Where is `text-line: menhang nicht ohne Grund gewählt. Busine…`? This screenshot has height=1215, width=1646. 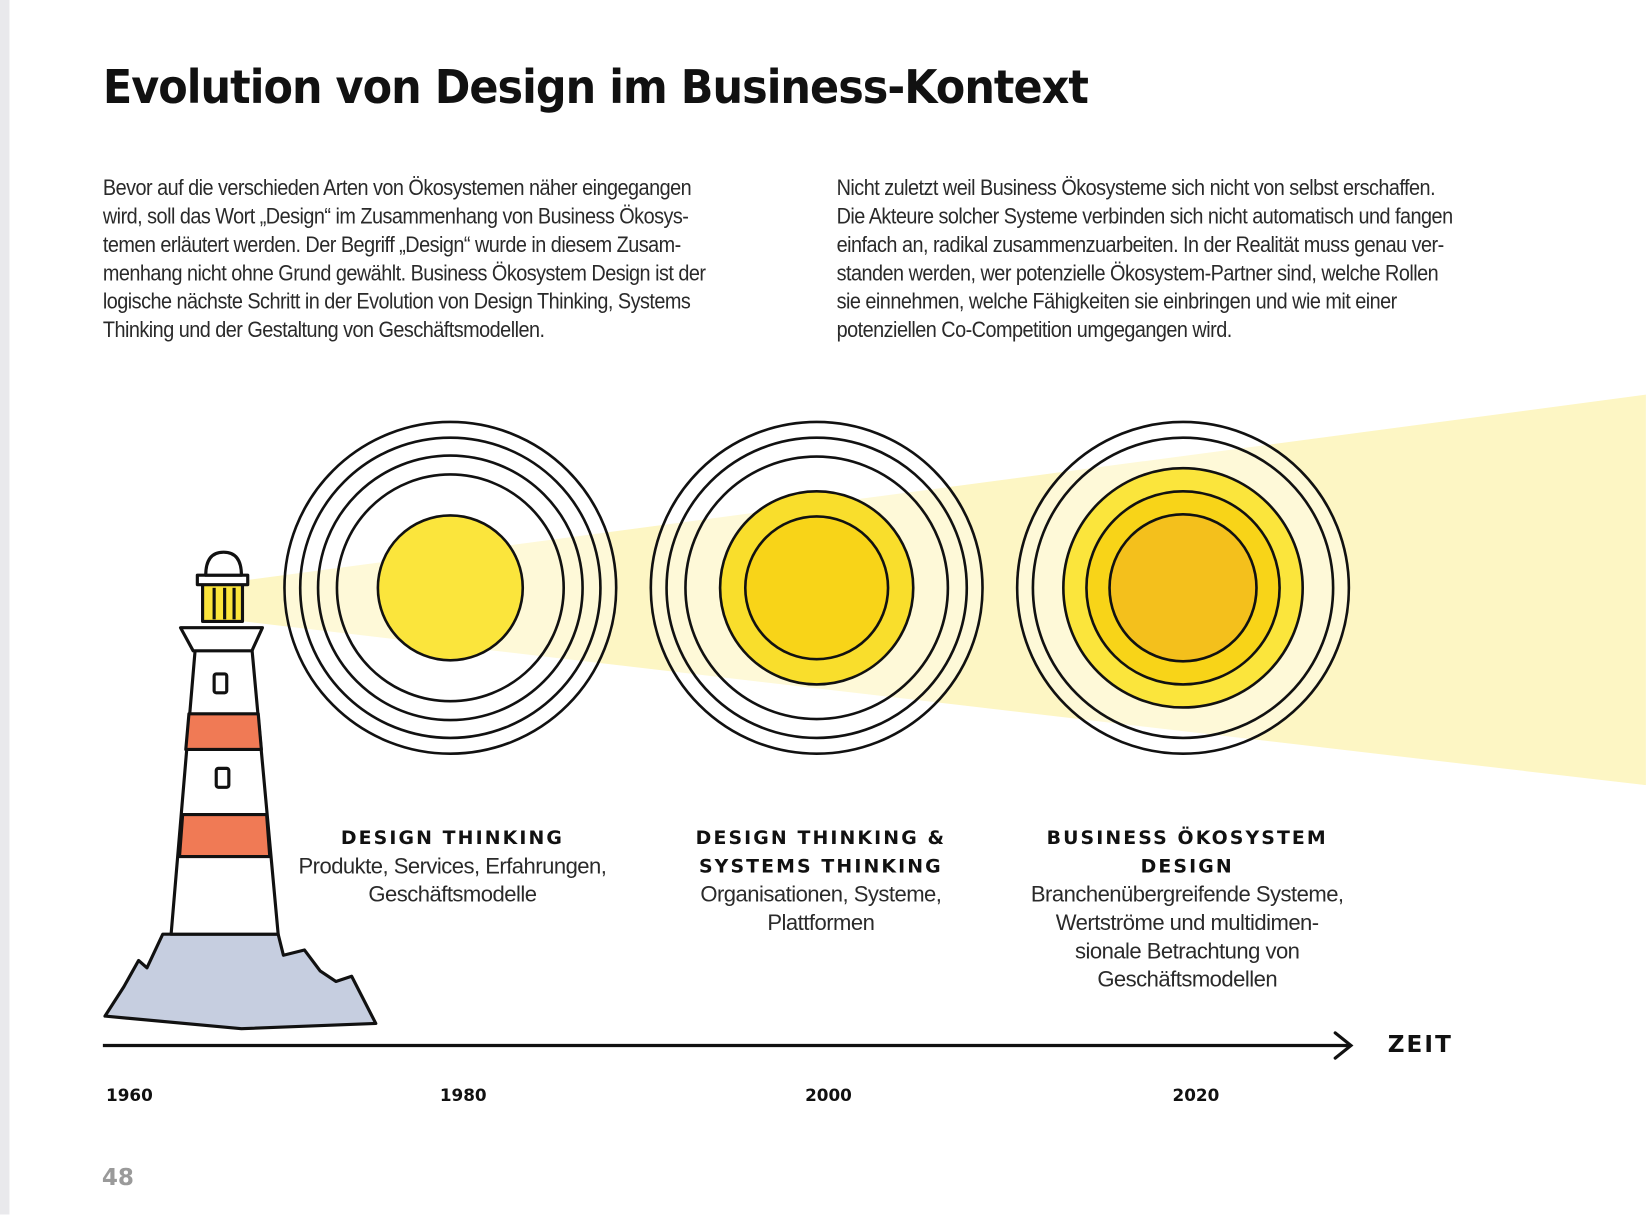
text-line: menhang nicht ohne Grund gewählt. Busine… is located at coordinates (404, 273).